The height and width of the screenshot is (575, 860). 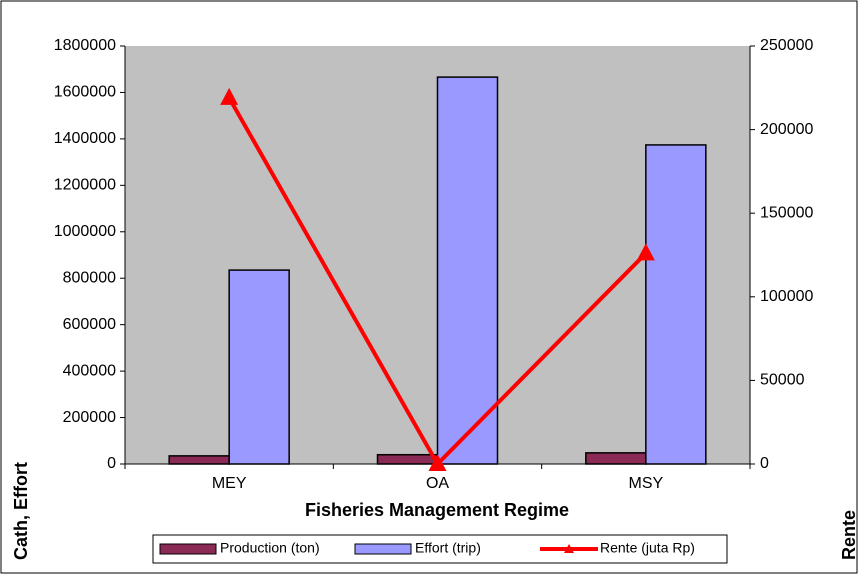 What do you see at coordinates (764, 463) in the screenshot?
I see `y2-tick-label: 0` at bounding box center [764, 463].